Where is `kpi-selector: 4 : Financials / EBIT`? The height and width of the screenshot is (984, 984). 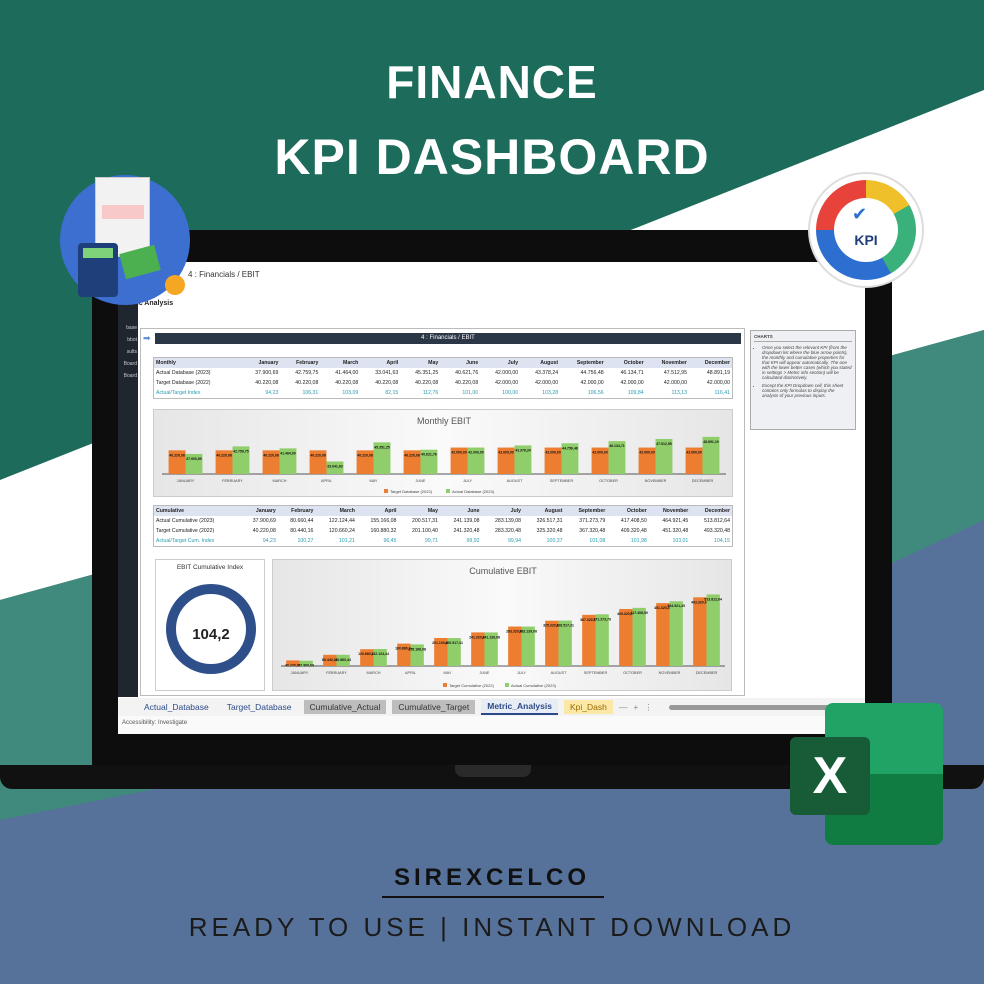
kpi-selector: 4 : Financials / EBIT is located at coordinates (224, 274).